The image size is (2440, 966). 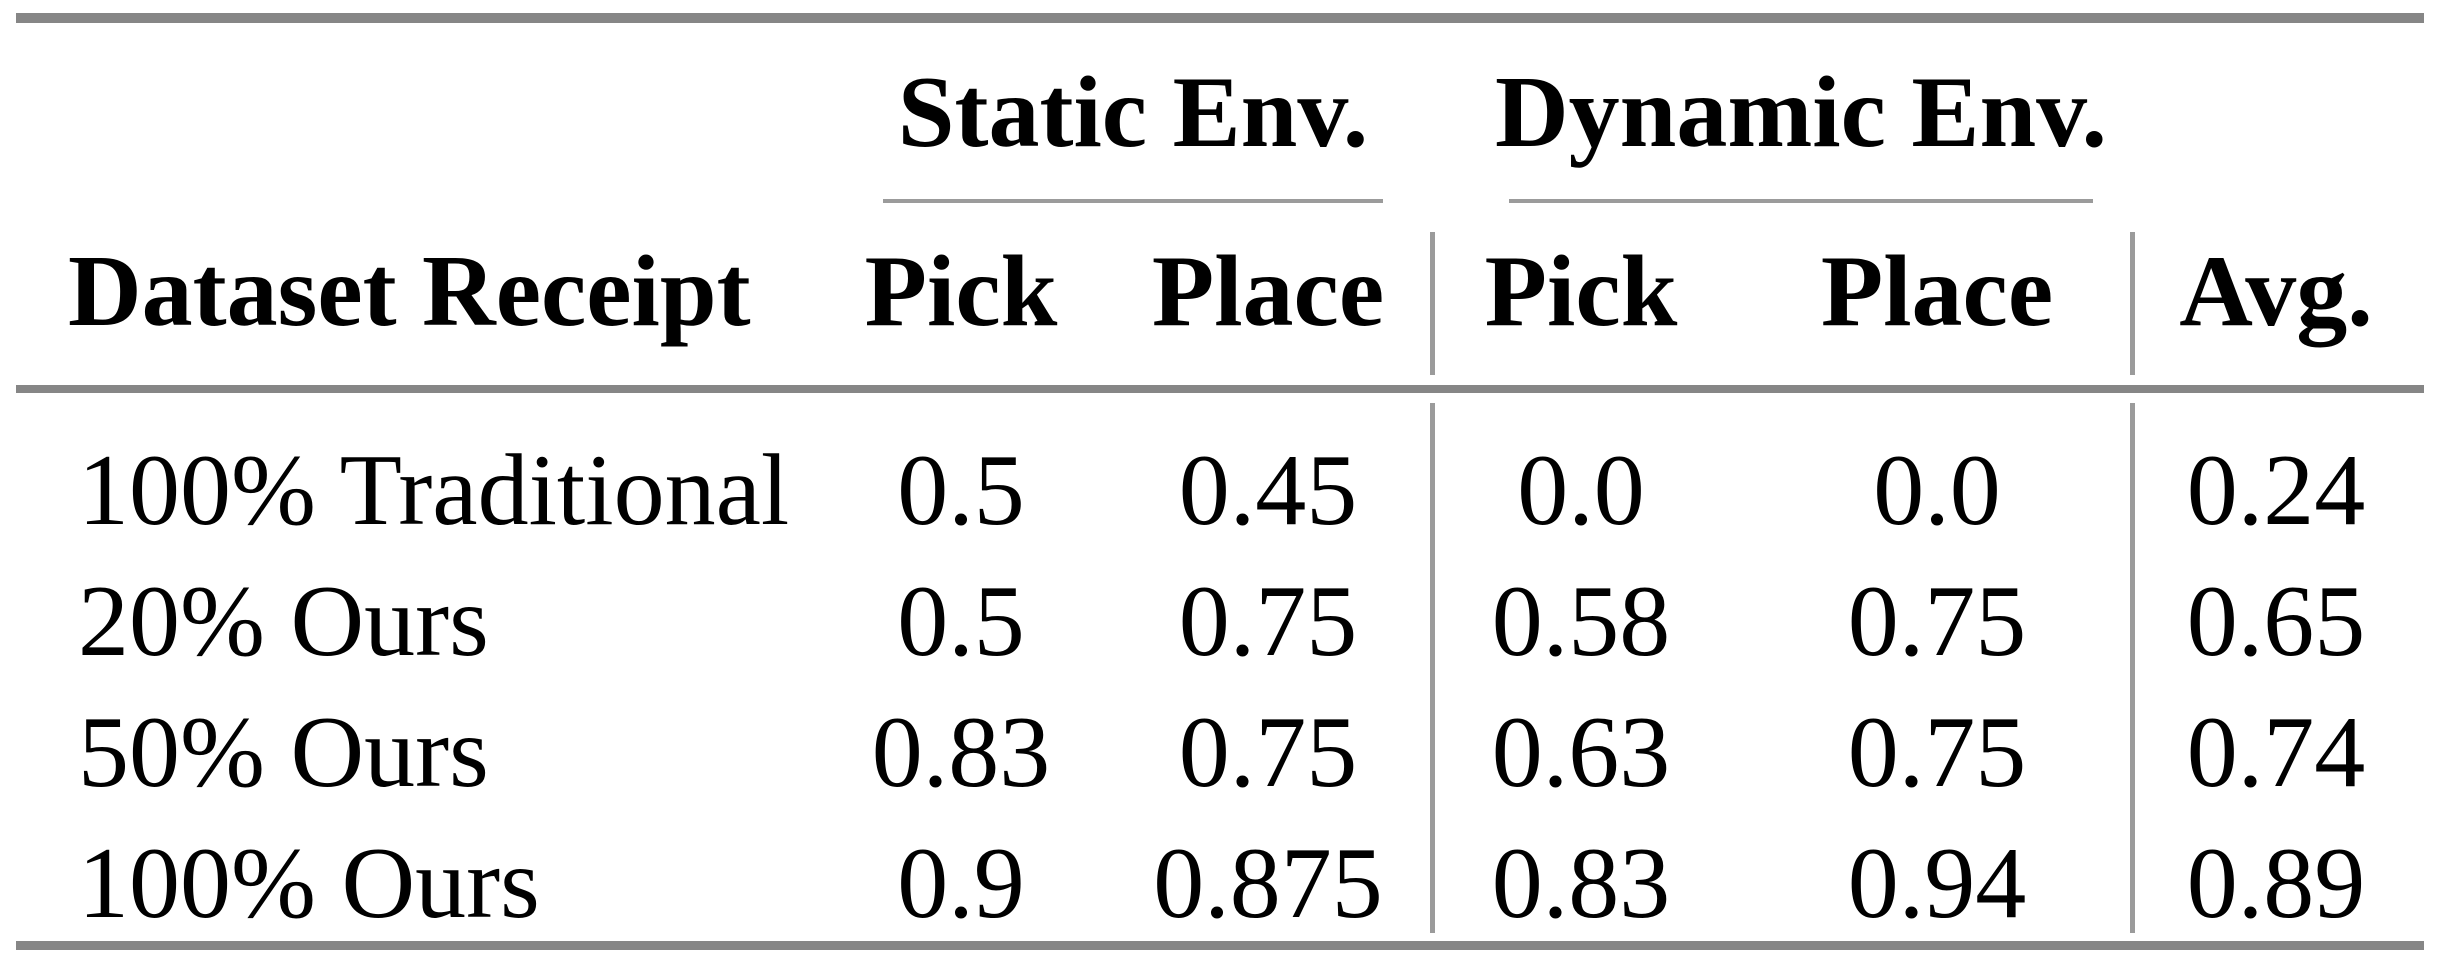 I want to click on cell-avg: 0.24, so click(x=2276, y=490).